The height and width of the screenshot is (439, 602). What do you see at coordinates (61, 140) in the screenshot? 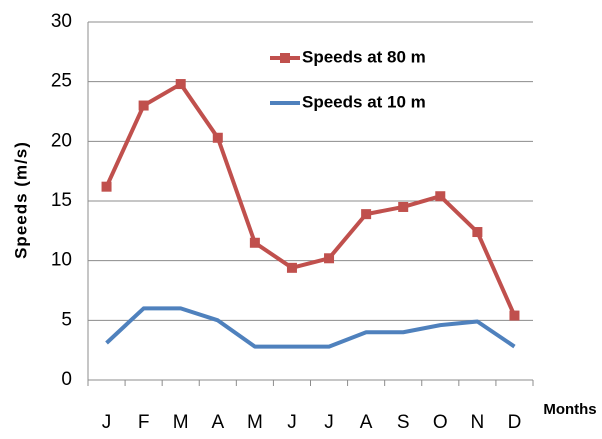
I see `y-tick-label: 20` at bounding box center [61, 140].